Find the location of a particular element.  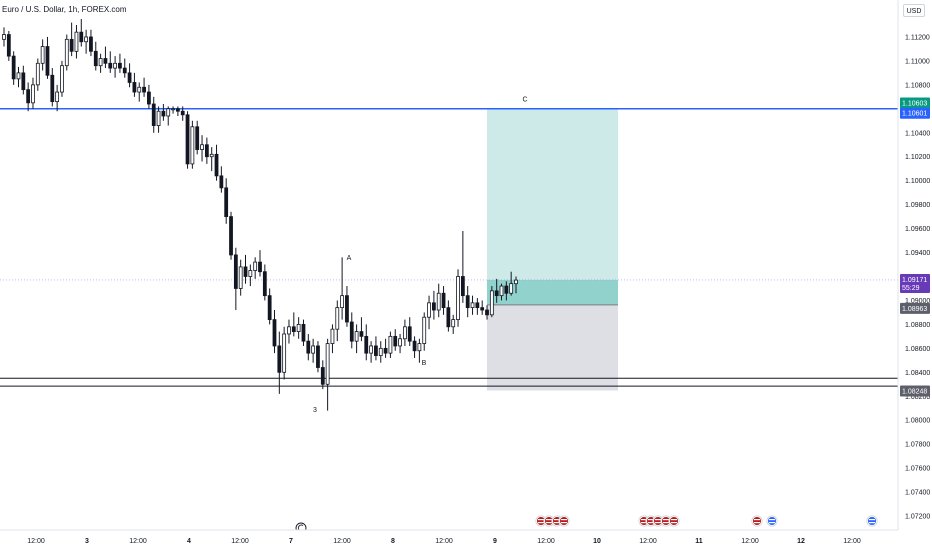

stop-zone is located at coordinates (552, 347).